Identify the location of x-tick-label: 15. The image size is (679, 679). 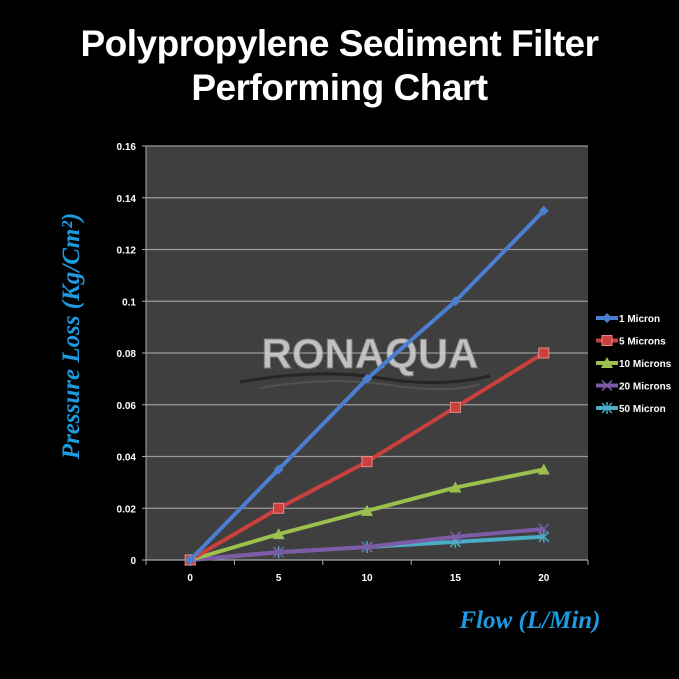
(456, 578).